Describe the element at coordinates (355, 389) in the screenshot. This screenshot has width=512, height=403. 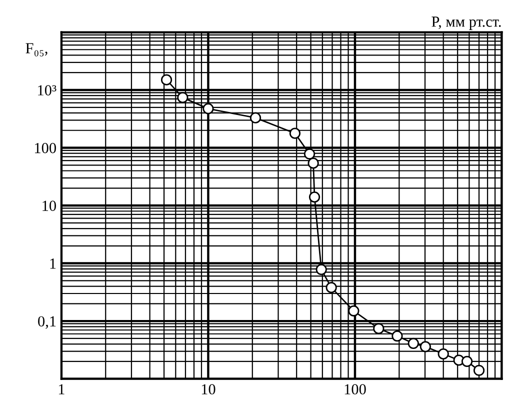
I see `x-tick-label: 100` at that location.